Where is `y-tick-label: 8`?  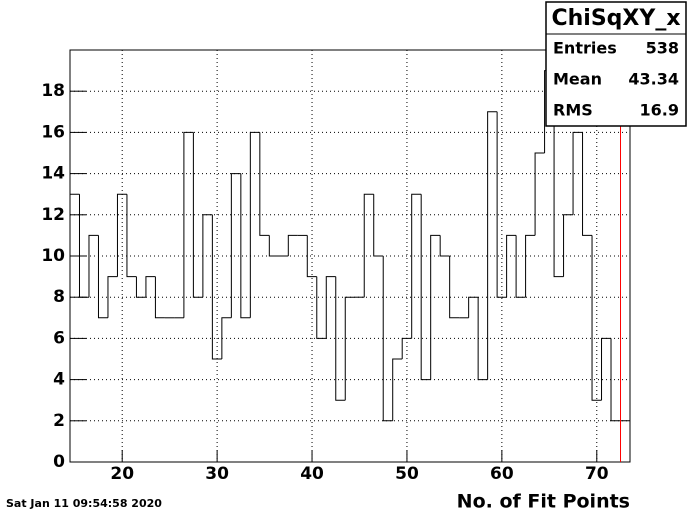
y-tick-label: 8 is located at coordinates (59, 297).